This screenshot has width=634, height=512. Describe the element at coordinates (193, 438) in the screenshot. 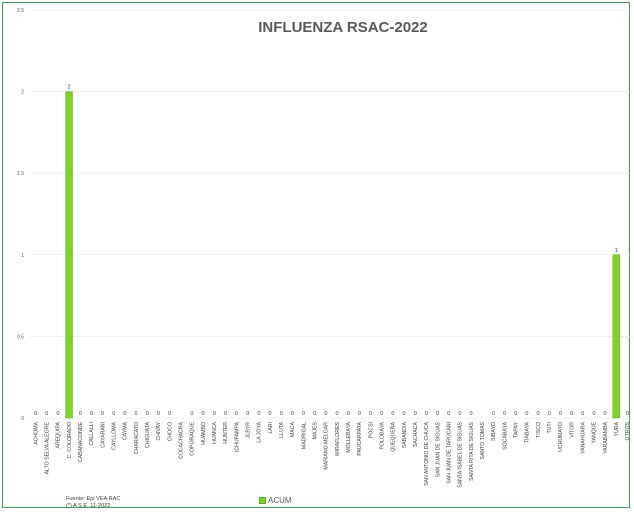

I see `x-tick-label: COPORAQUE` at that location.